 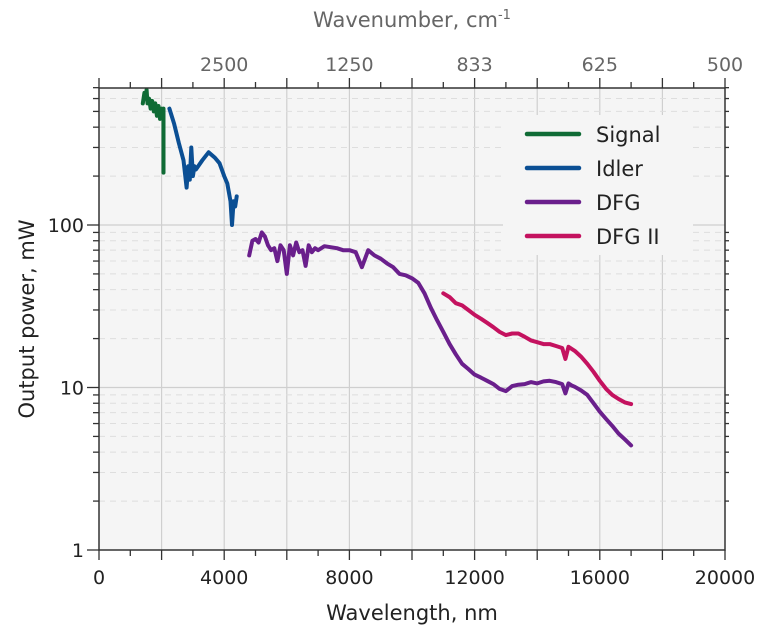 I want to click on series-idler, so click(x=203, y=166).